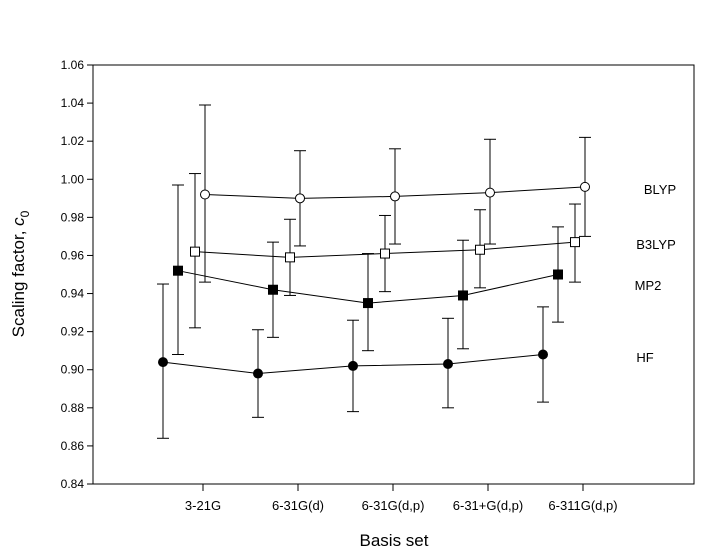  What do you see at coordinates (73, 179) in the screenshot?
I see `y-tick-label: 1.00` at bounding box center [73, 179].